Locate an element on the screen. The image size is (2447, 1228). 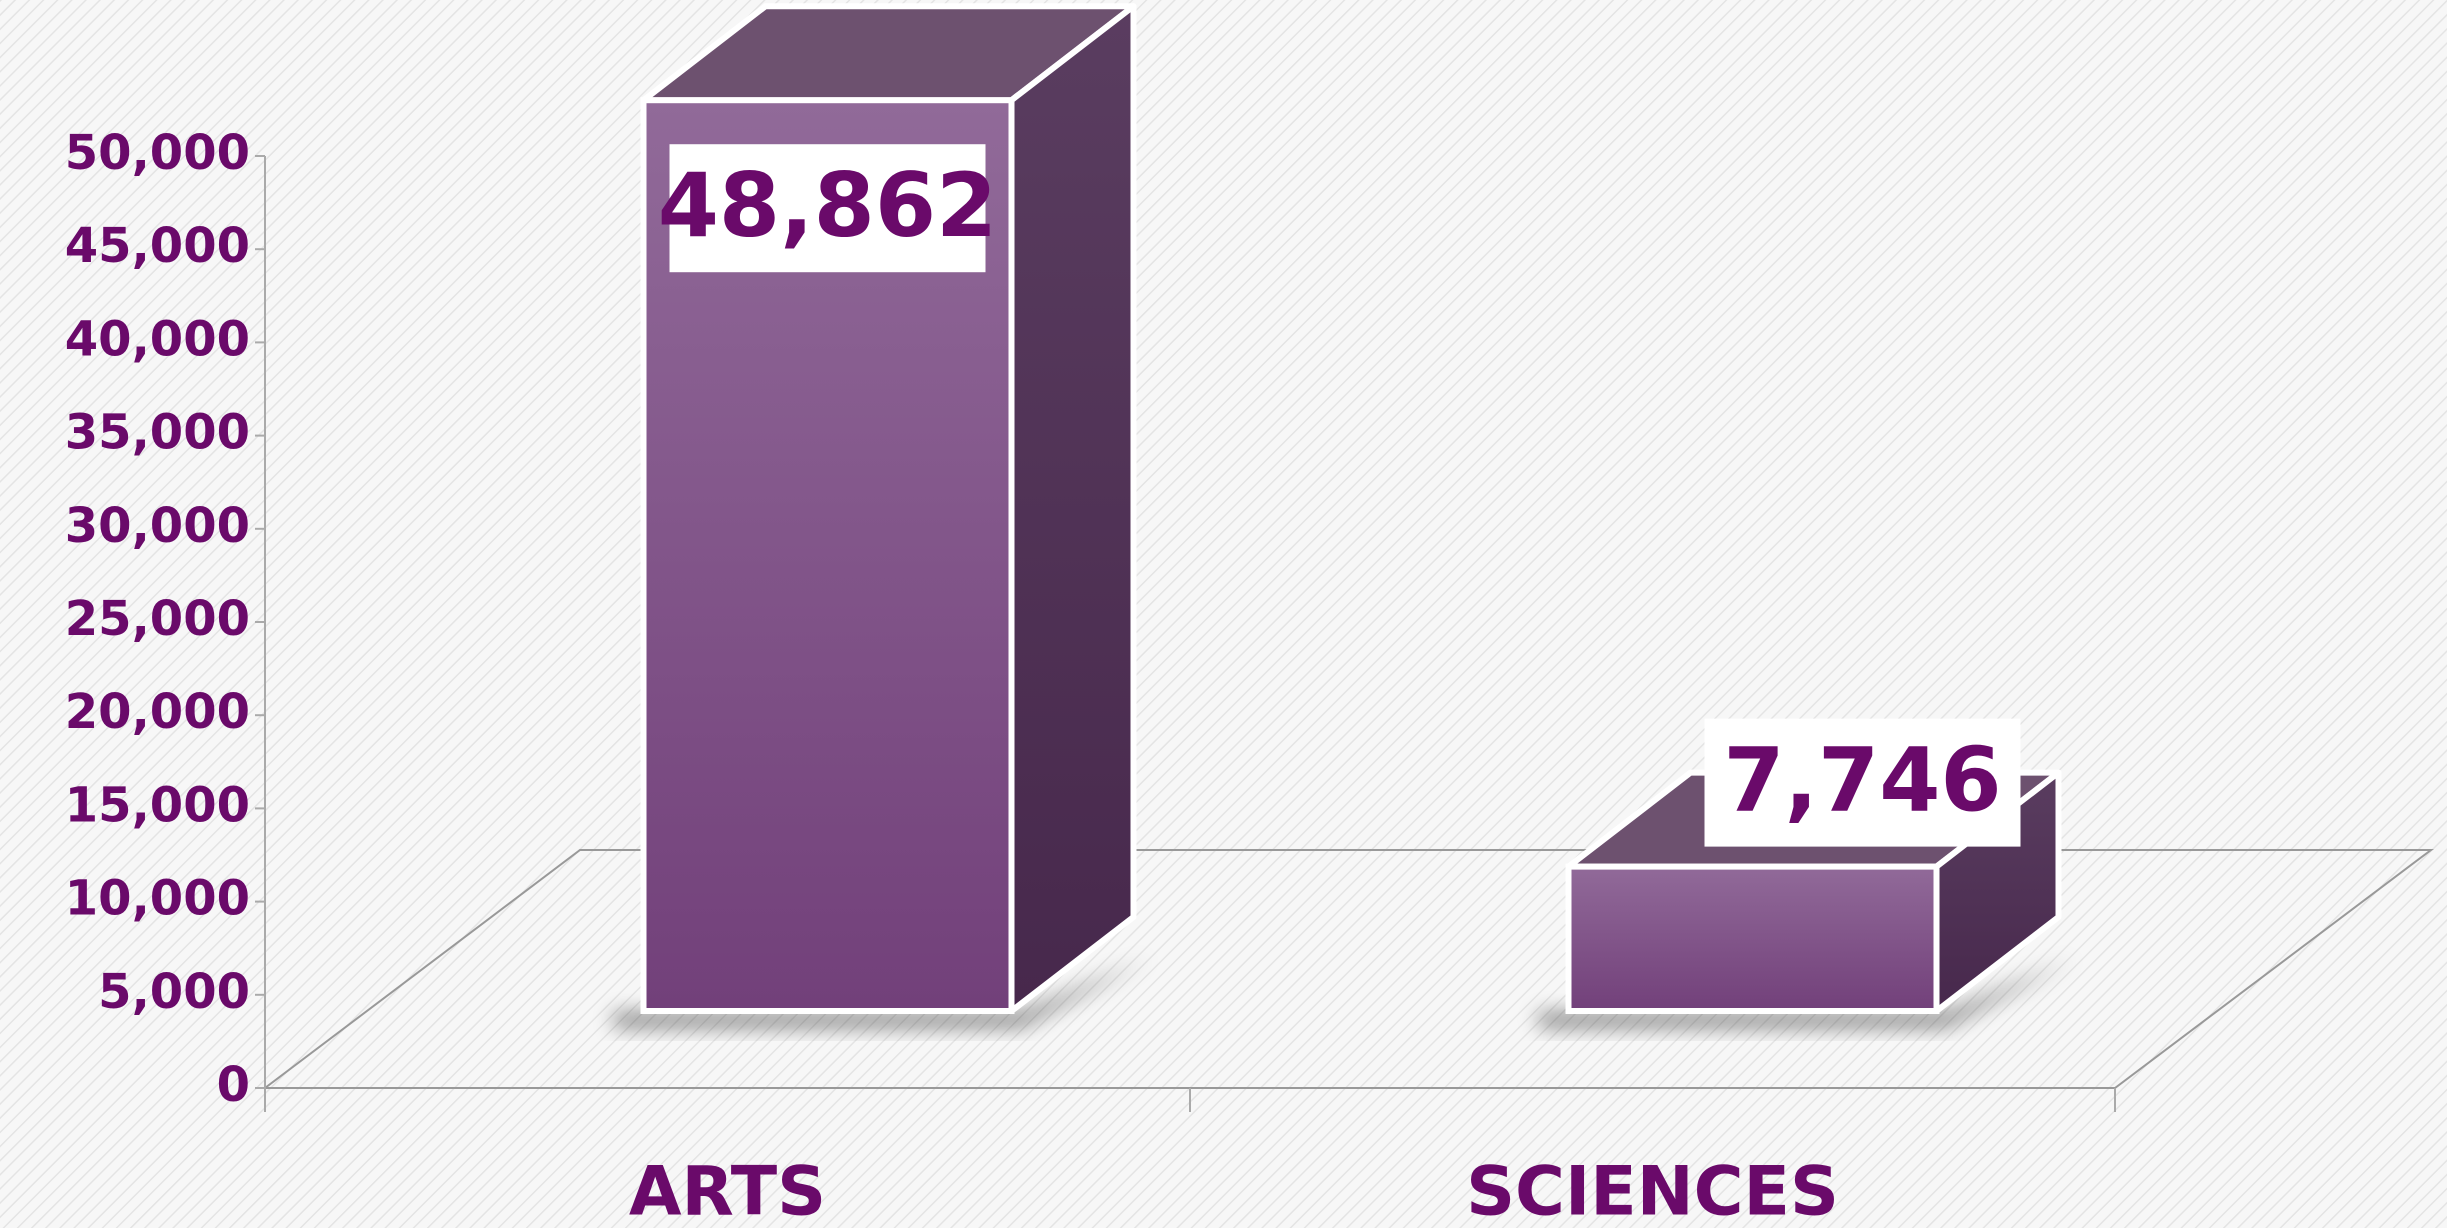
y-tick-label: 40,000 is located at coordinates (157, 339).